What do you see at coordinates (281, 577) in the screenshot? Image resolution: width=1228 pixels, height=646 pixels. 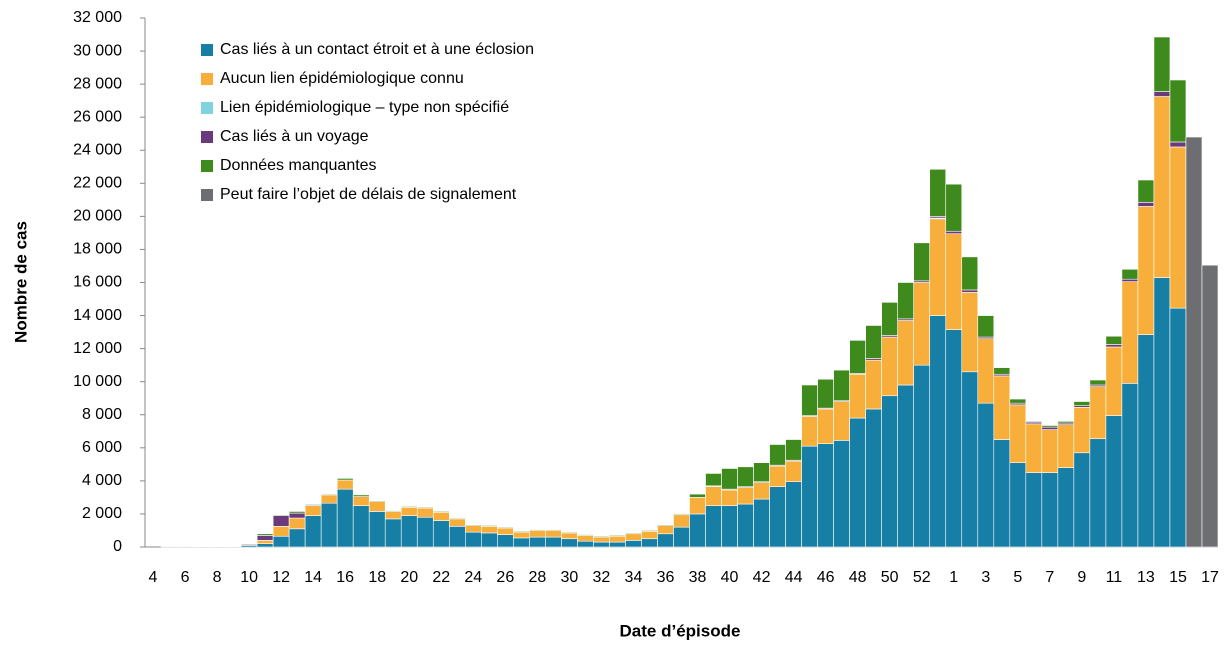 I see `x-tick-label: 12` at bounding box center [281, 577].